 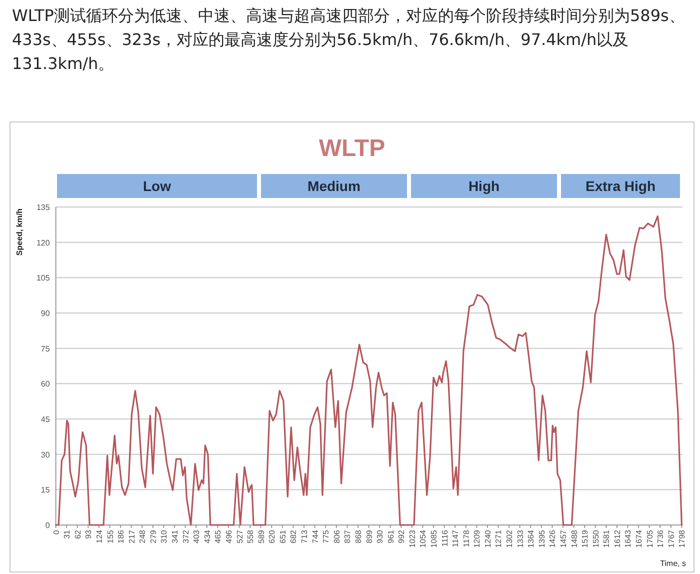 What do you see at coordinates (251, 536) in the screenshot?
I see `x-tick-label: 558` at bounding box center [251, 536].